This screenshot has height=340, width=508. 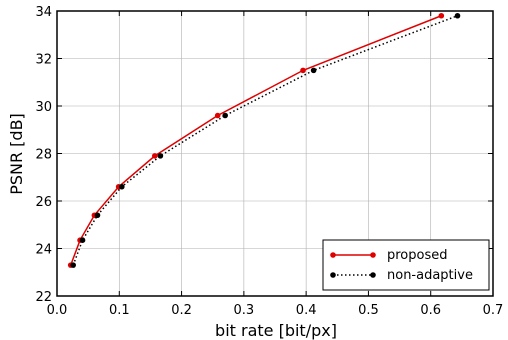 I want to click on y-tick-label: 34, so click(x=43, y=12).